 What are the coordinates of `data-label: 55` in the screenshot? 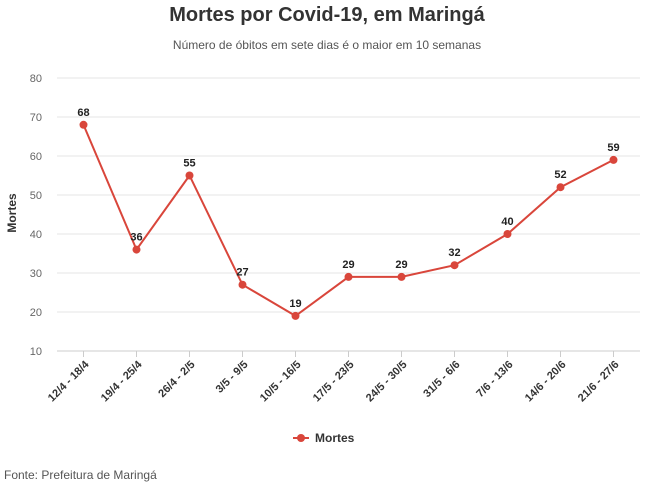 It's located at (189, 164).